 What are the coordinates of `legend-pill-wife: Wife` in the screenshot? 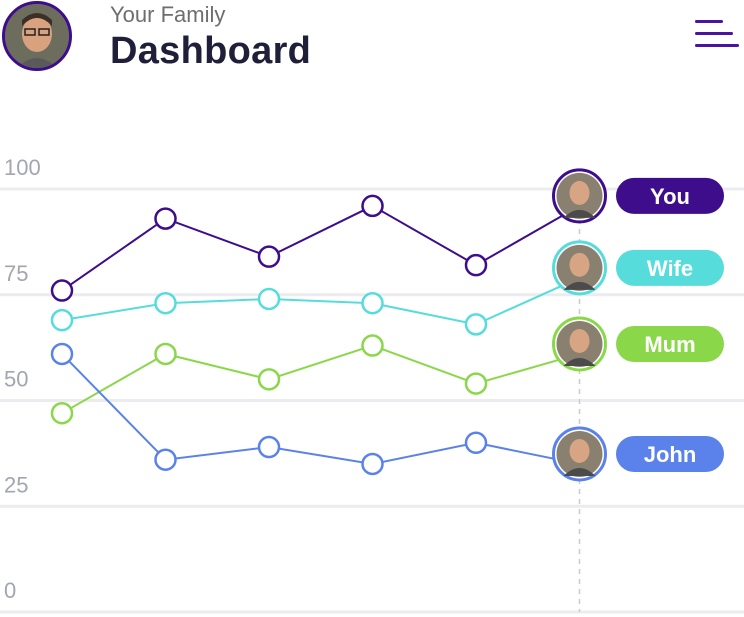 It's located at (670, 267).